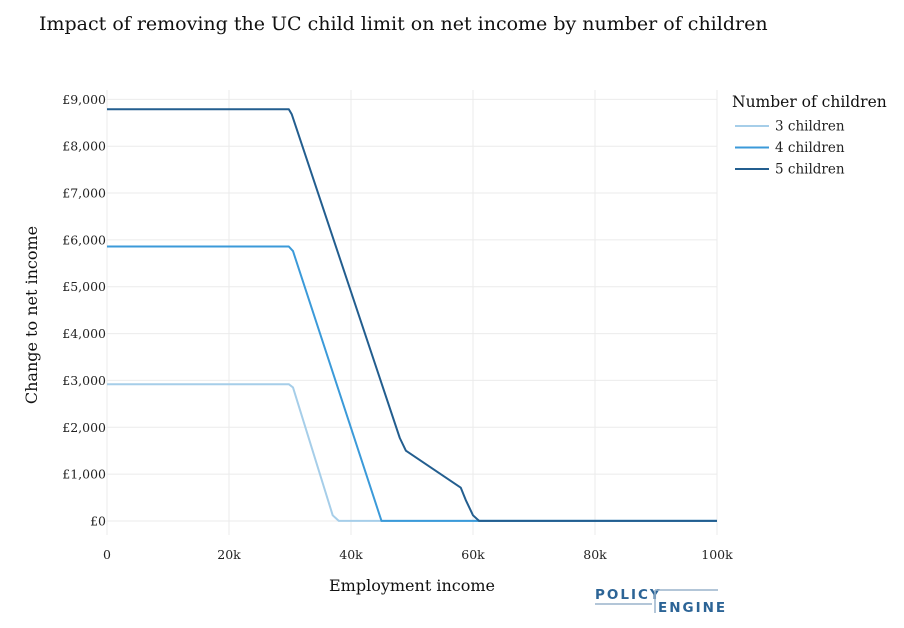  I want to click on y-tick-label: £2,000, so click(84, 427).